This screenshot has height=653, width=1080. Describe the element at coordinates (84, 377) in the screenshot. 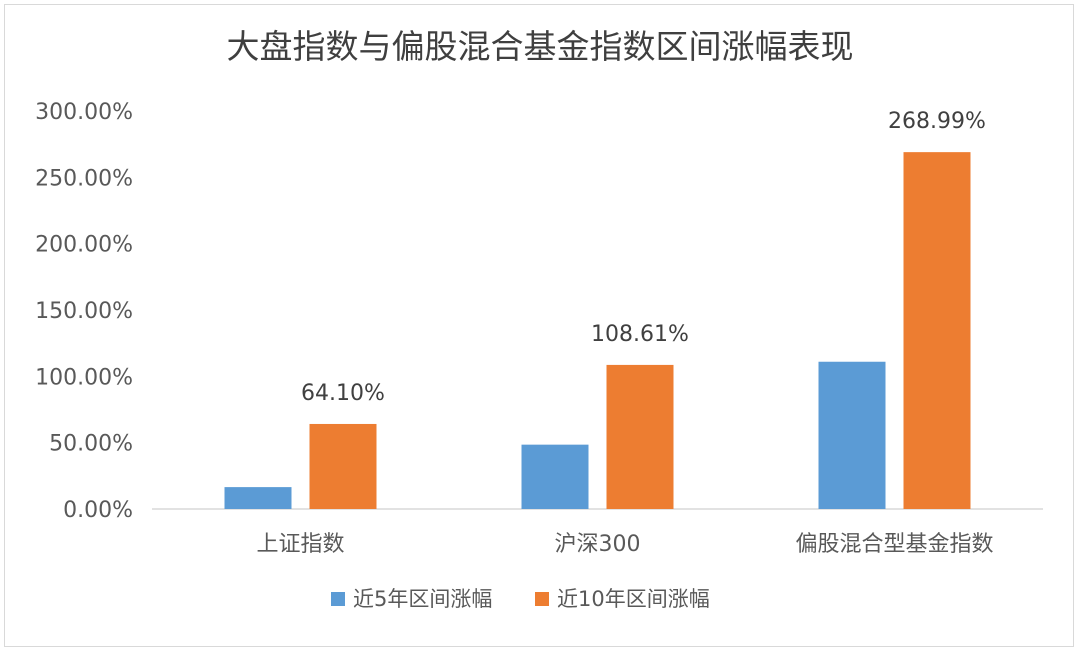

I see `y-tick-label: 100.00%` at that location.